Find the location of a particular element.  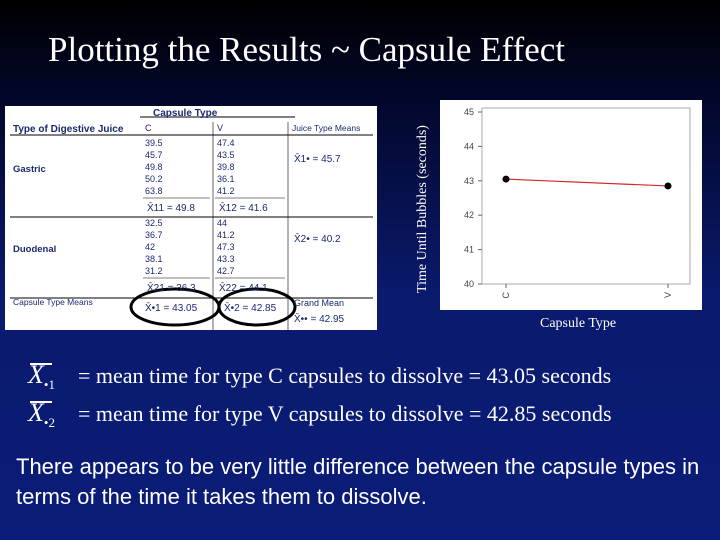

duodenal-v-3: 43.3 is located at coordinates (226, 259).